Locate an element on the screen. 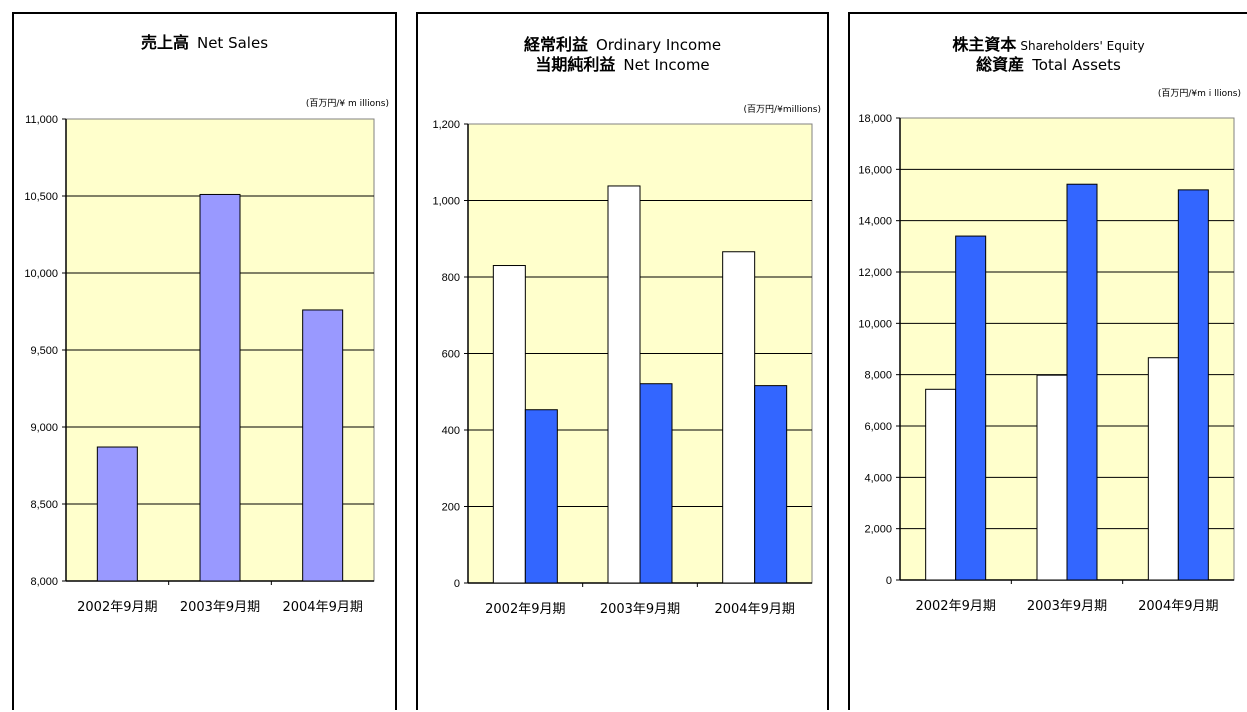 This screenshot has width=1247, height=712. title-en: Ordinary Income is located at coordinates (658, 45).